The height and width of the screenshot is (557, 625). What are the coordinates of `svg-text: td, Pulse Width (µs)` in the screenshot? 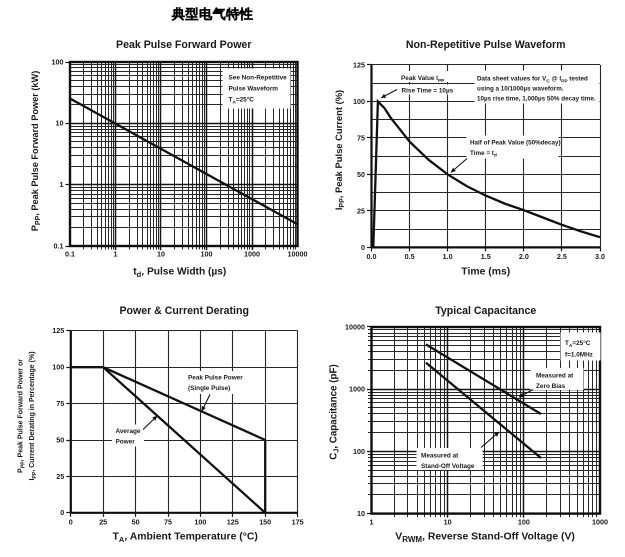 It's located at (179, 273).